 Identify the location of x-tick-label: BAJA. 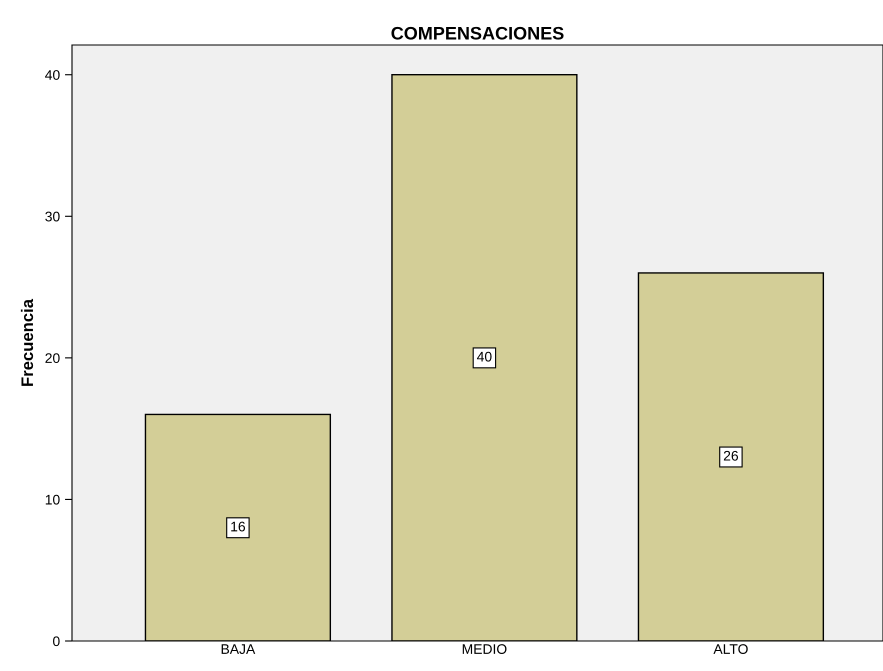
(239, 649).